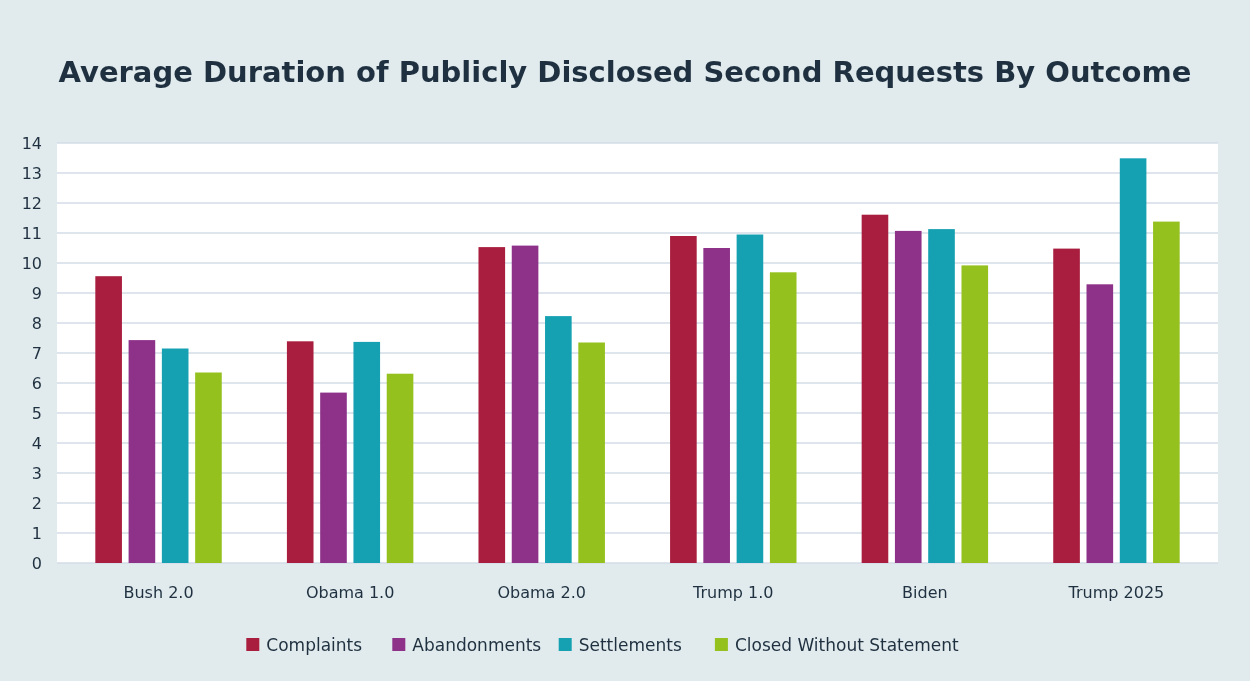  What do you see at coordinates (477, 644) in the screenshot?
I see `legend-label: Abandonments` at bounding box center [477, 644].